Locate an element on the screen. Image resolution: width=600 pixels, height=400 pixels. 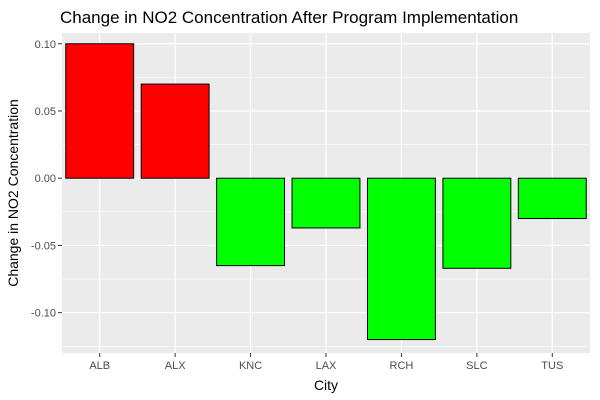
x-tick-label: KNC is located at coordinates (250, 366).